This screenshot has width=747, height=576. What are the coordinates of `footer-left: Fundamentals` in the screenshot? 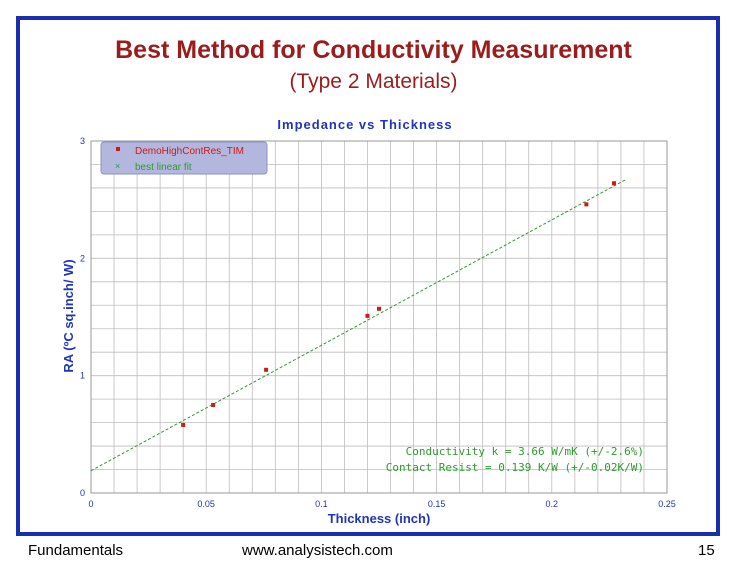 It's located at (76, 550).